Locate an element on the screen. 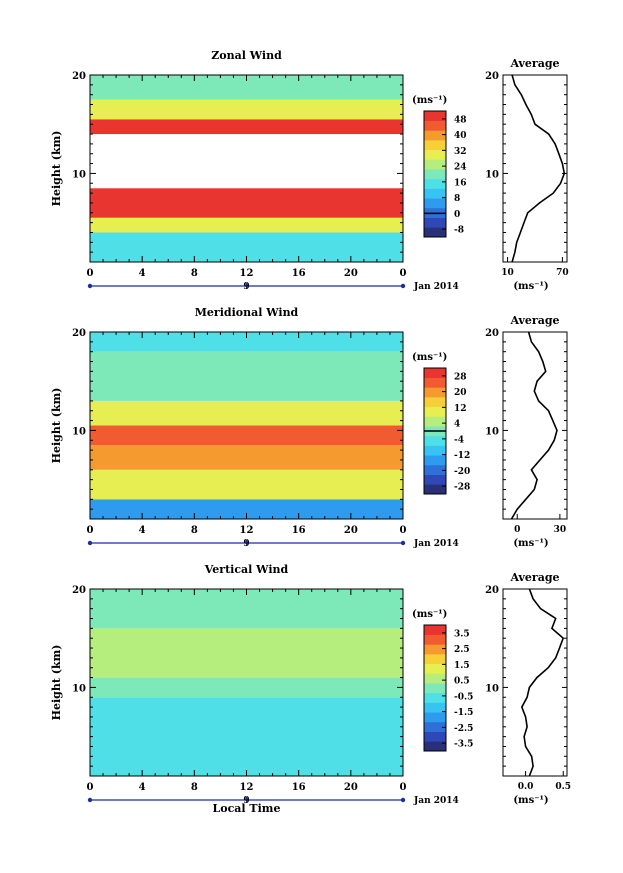  avg-x-tick-label: 0 is located at coordinates (517, 530).